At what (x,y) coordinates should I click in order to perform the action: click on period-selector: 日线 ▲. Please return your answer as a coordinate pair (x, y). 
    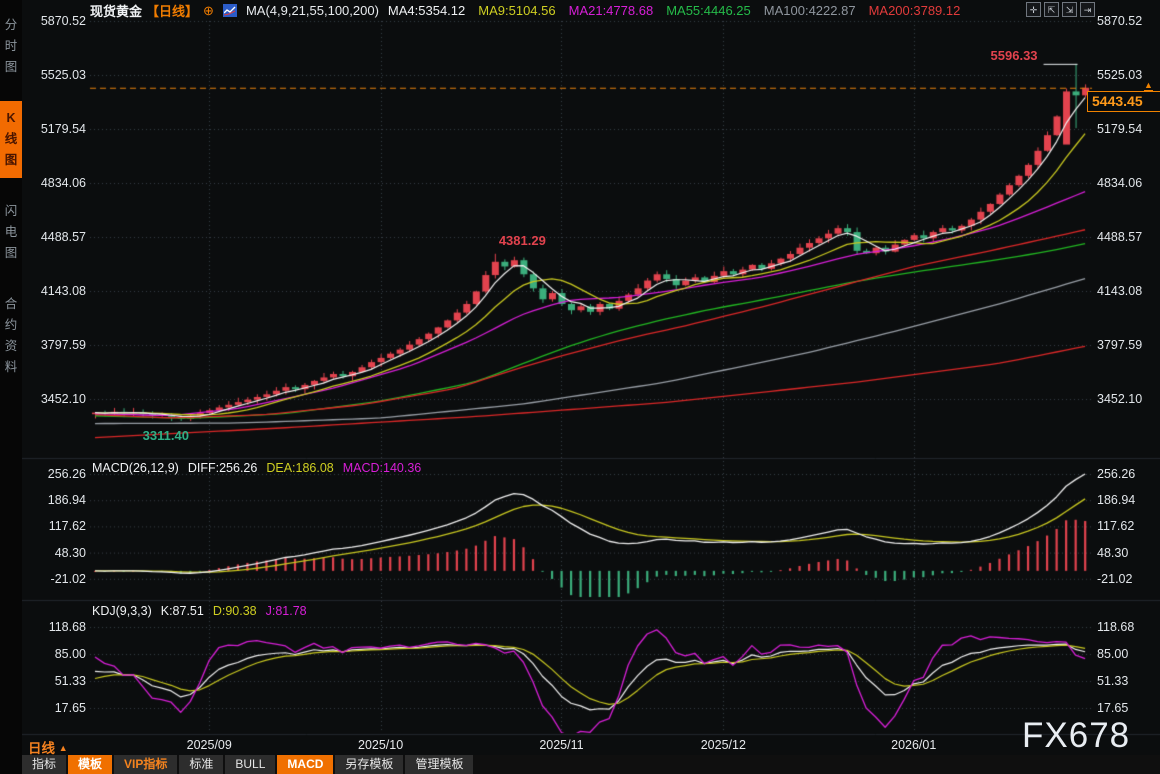
    Looking at the image, I should click on (48, 748).